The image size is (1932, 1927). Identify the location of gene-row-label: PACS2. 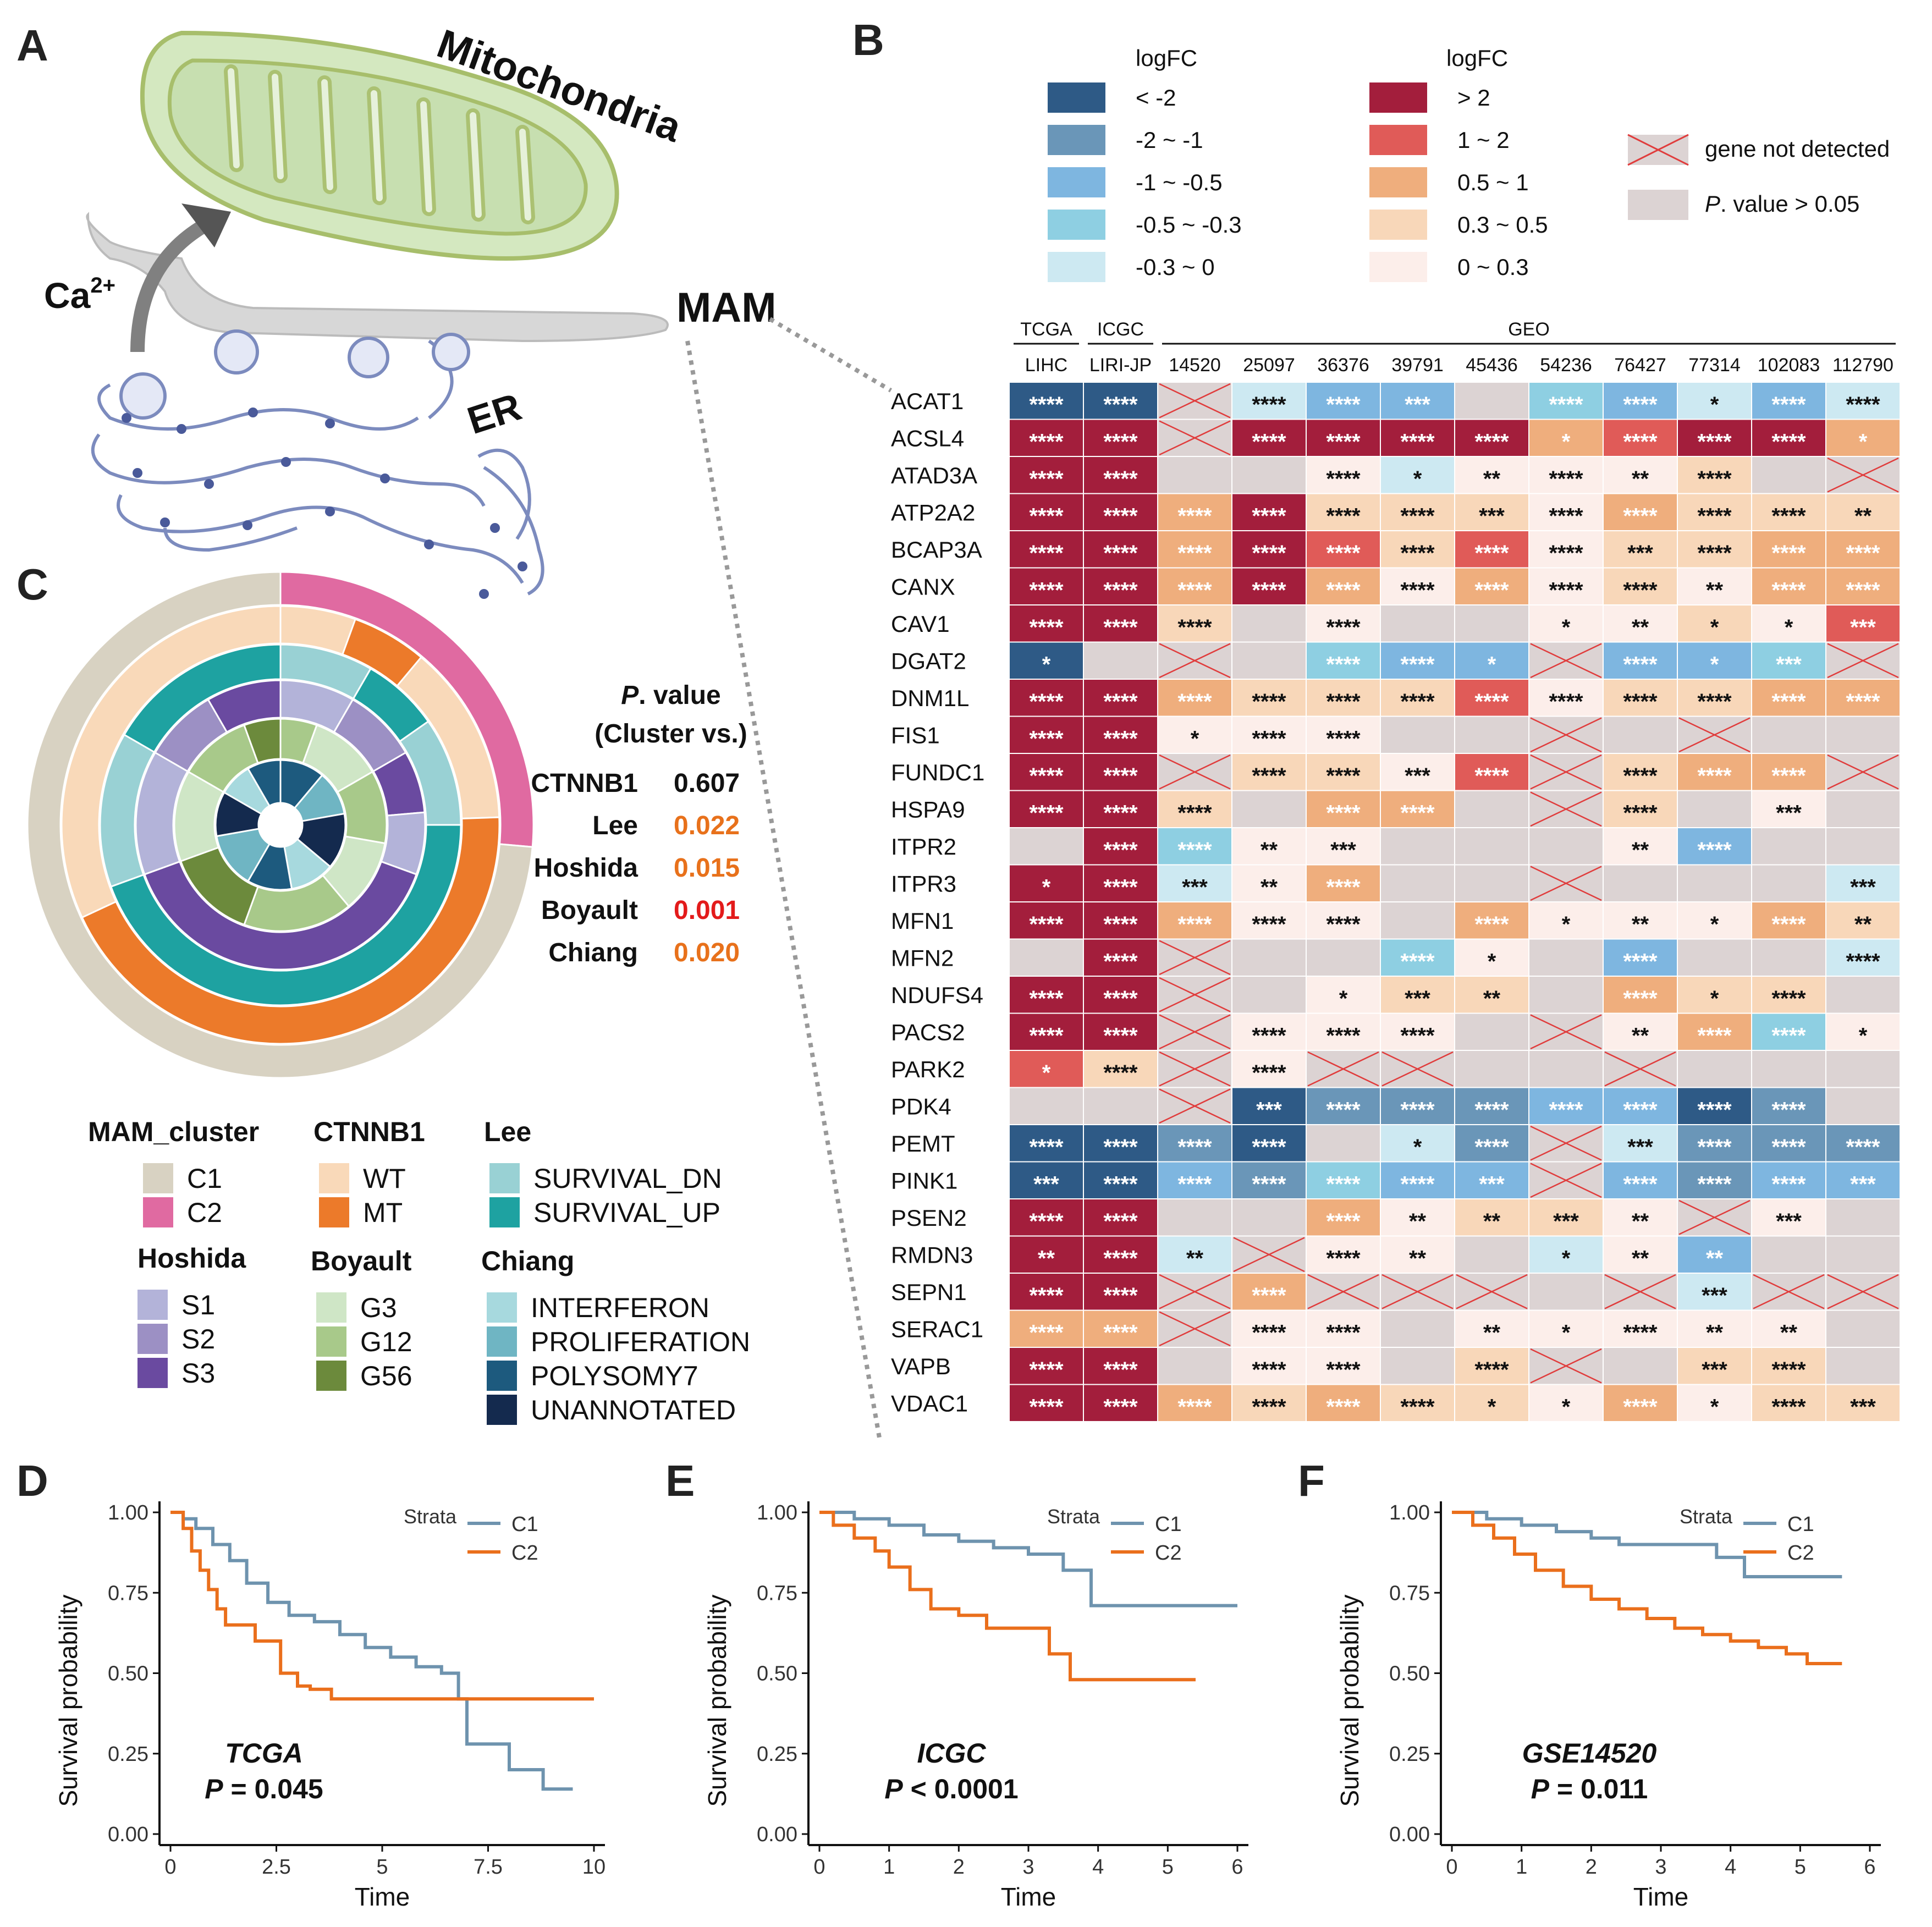
(928, 1032).